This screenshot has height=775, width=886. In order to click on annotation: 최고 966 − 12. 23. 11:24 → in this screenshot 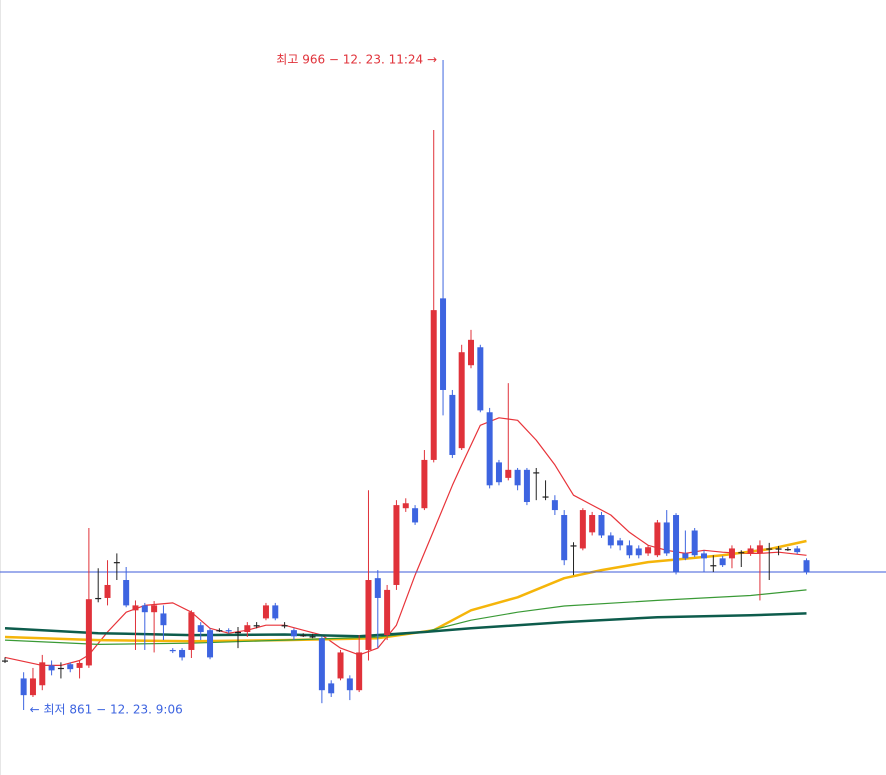, I will do `click(356, 60)`.